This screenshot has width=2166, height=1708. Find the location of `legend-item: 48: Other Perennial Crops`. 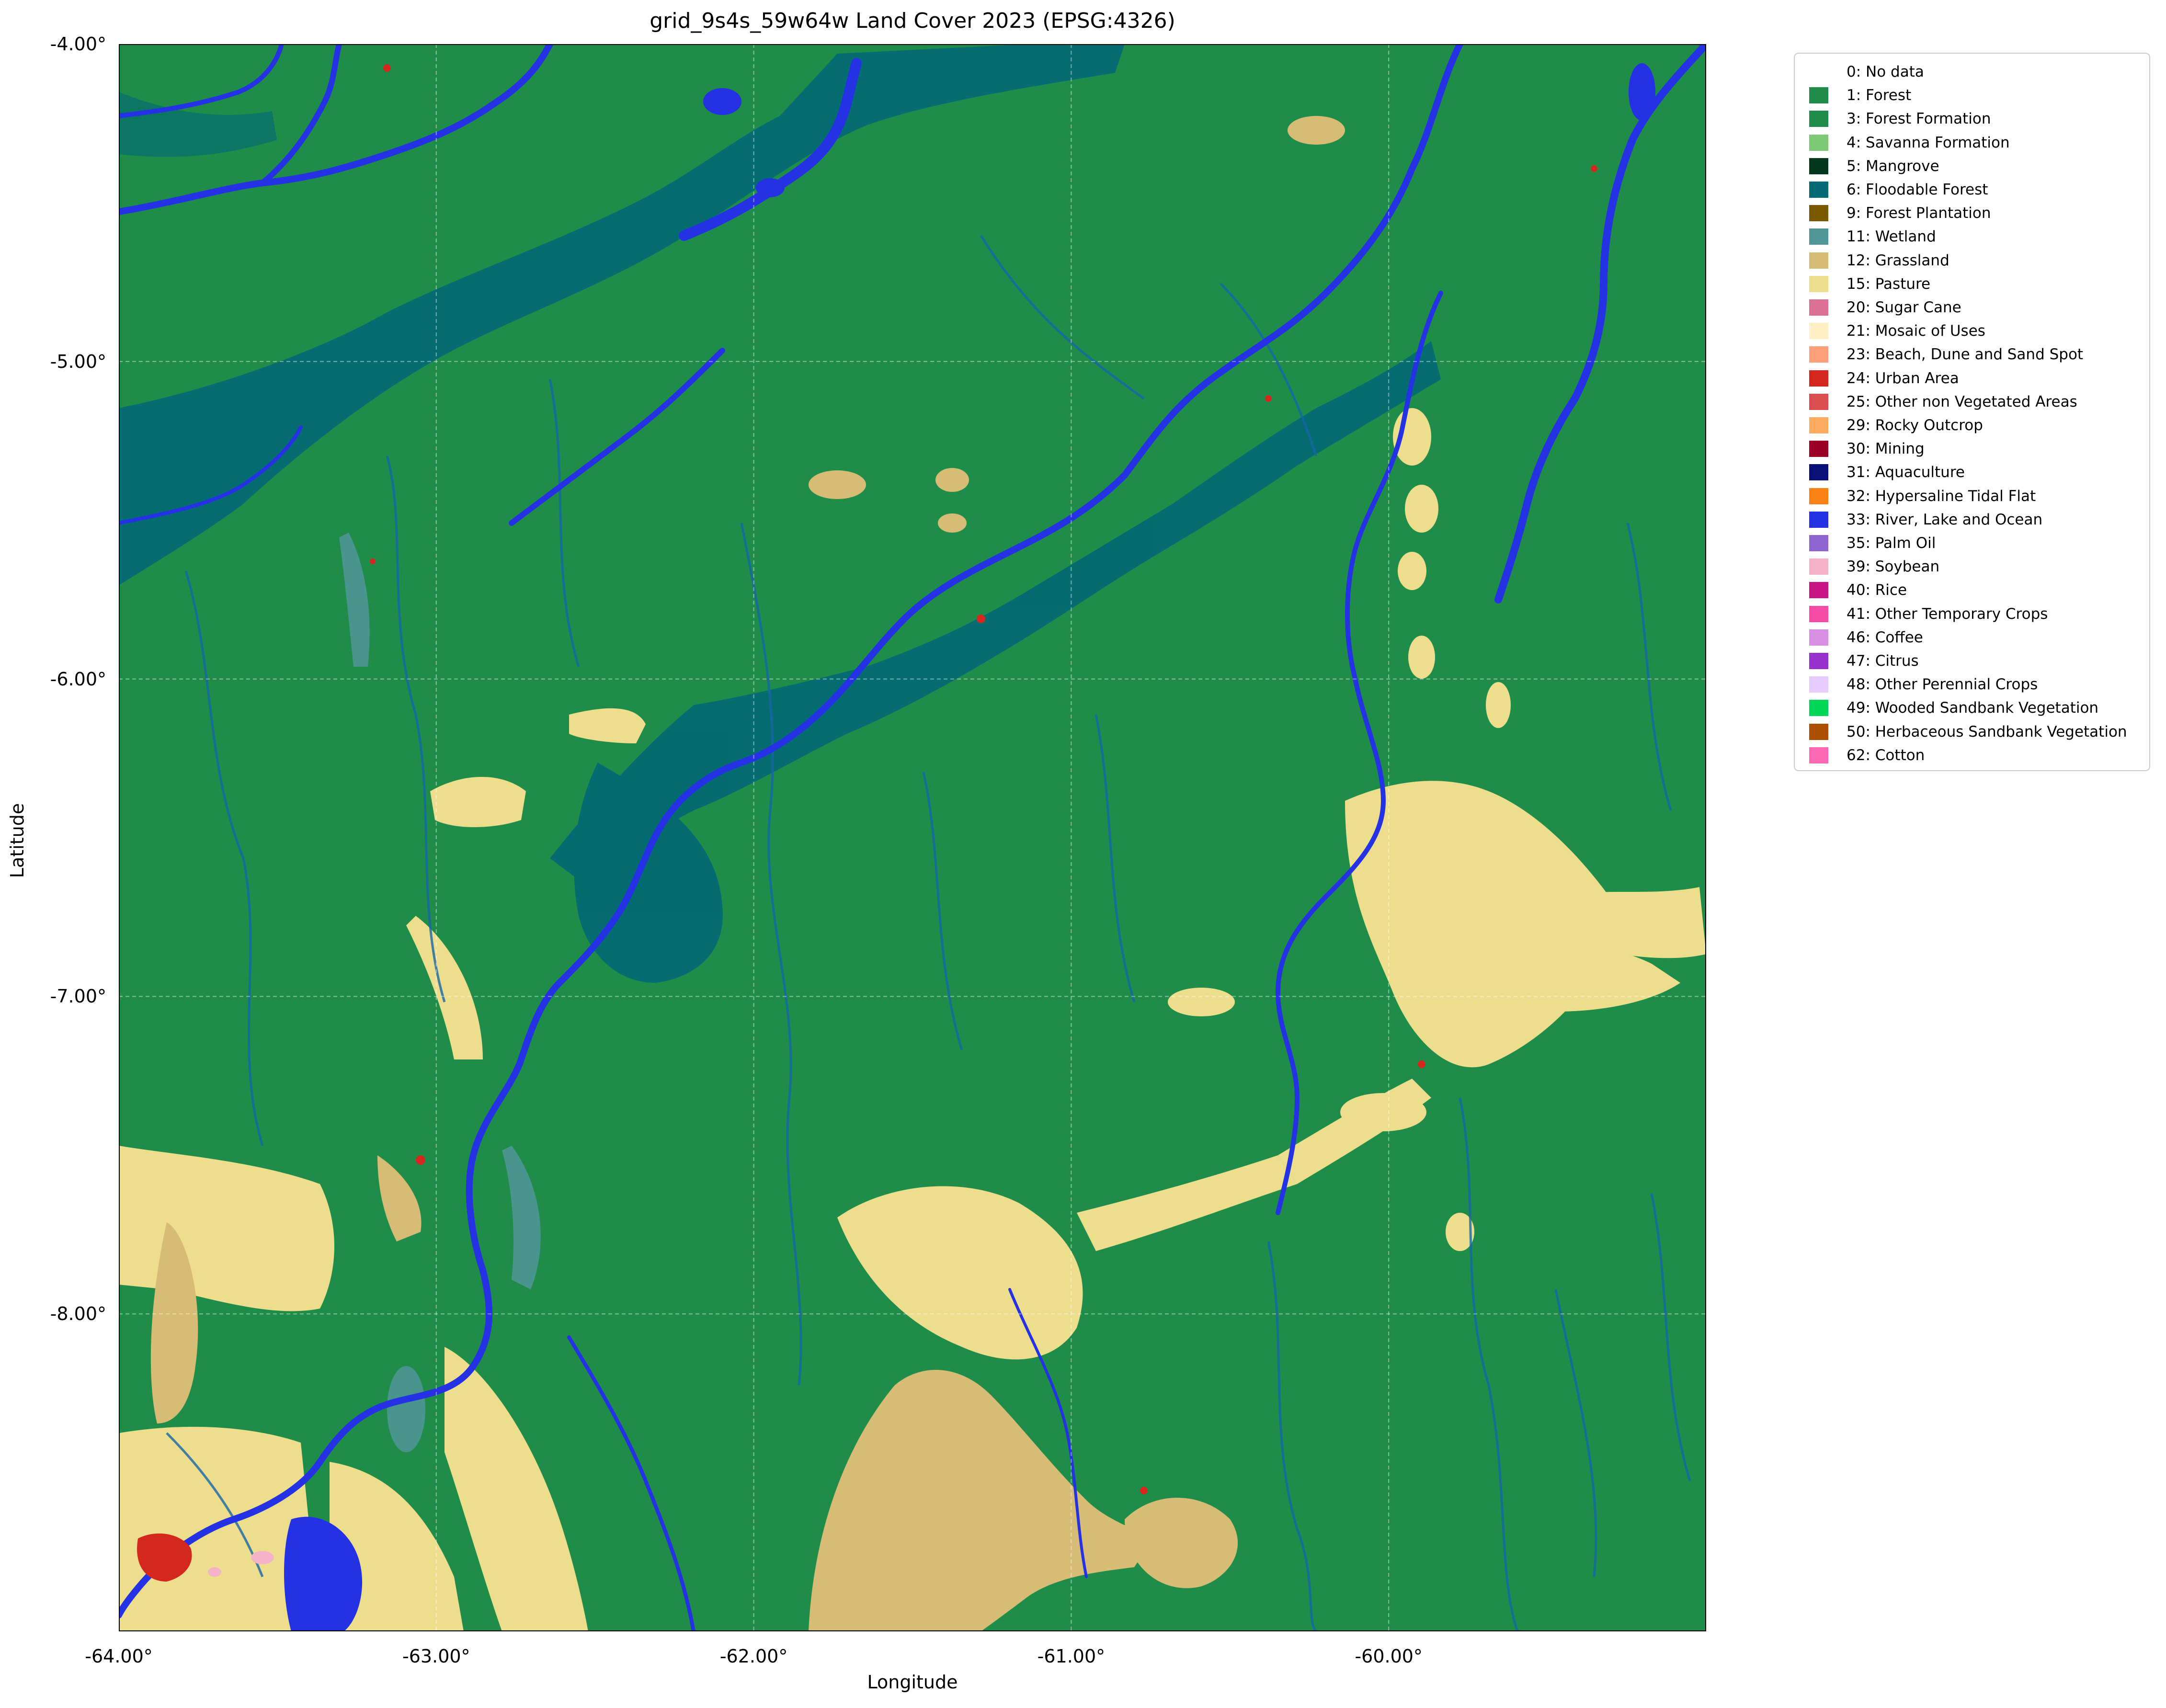

legend-item: 48: Other Perennial Crops is located at coordinates (1923, 684).